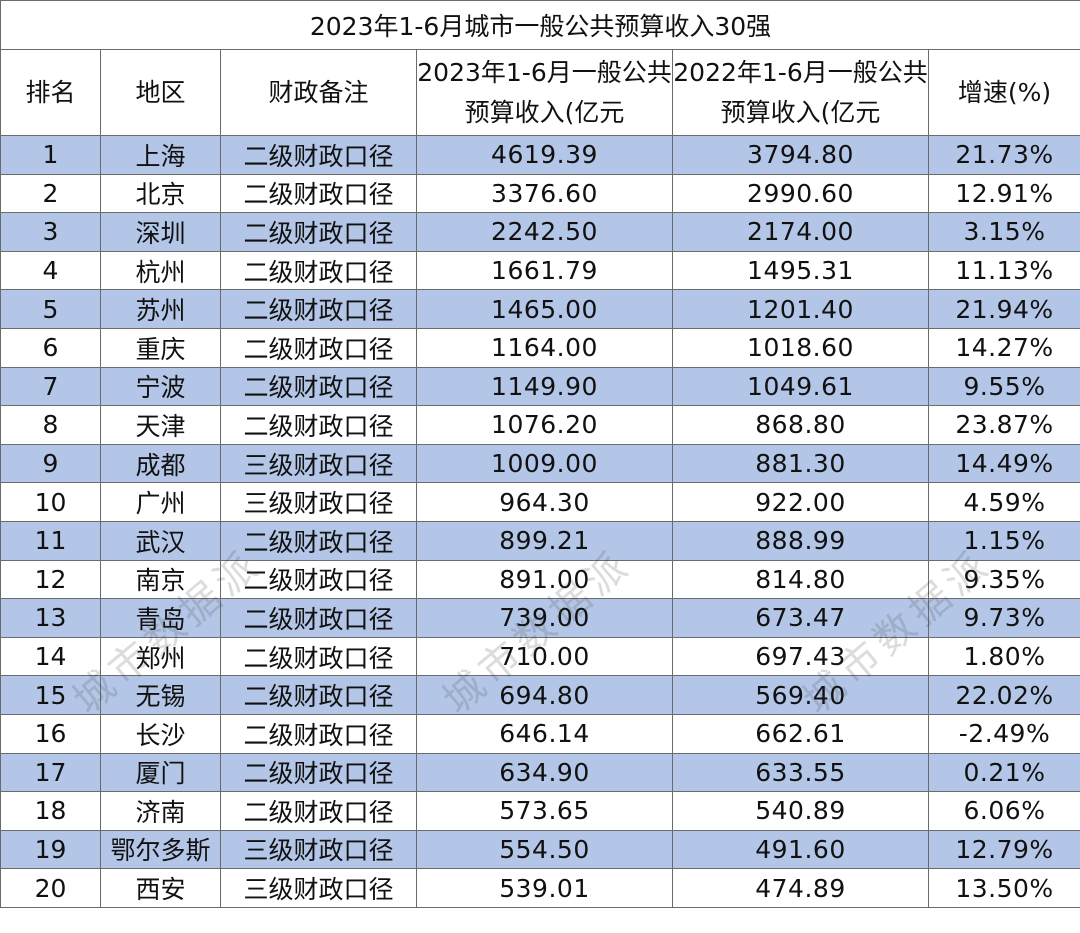 Image resolution: width=1080 pixels, height=933 pixels. What do you see at coordinates (50, 733) in the screenshot?
I see `cell-rank: 16` at bounding box center [50, 733].